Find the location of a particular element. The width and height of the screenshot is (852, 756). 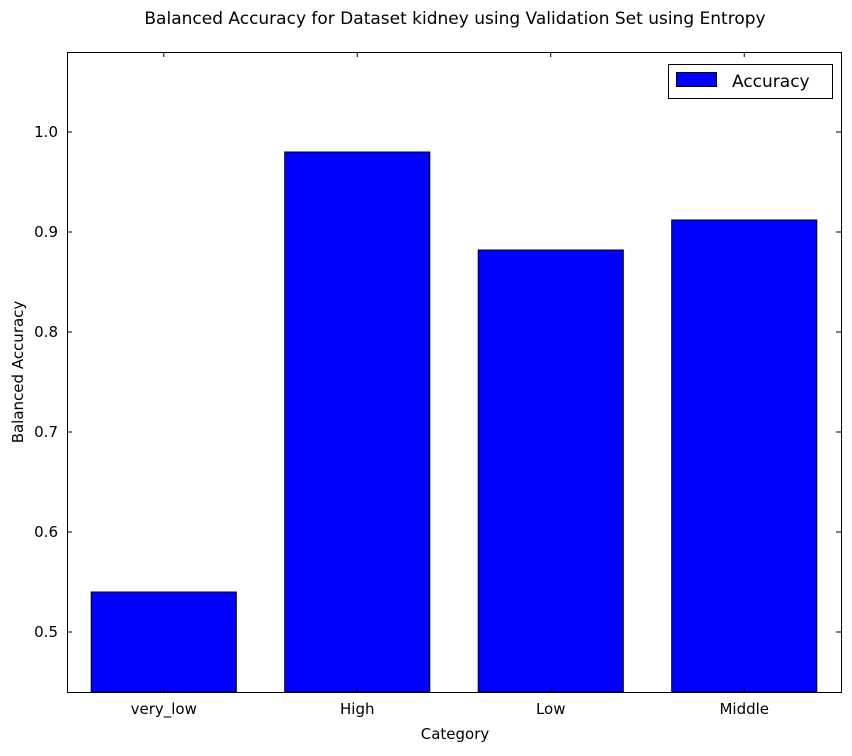

y-tick-label: 1.0 is located at coordinates (46, 132).